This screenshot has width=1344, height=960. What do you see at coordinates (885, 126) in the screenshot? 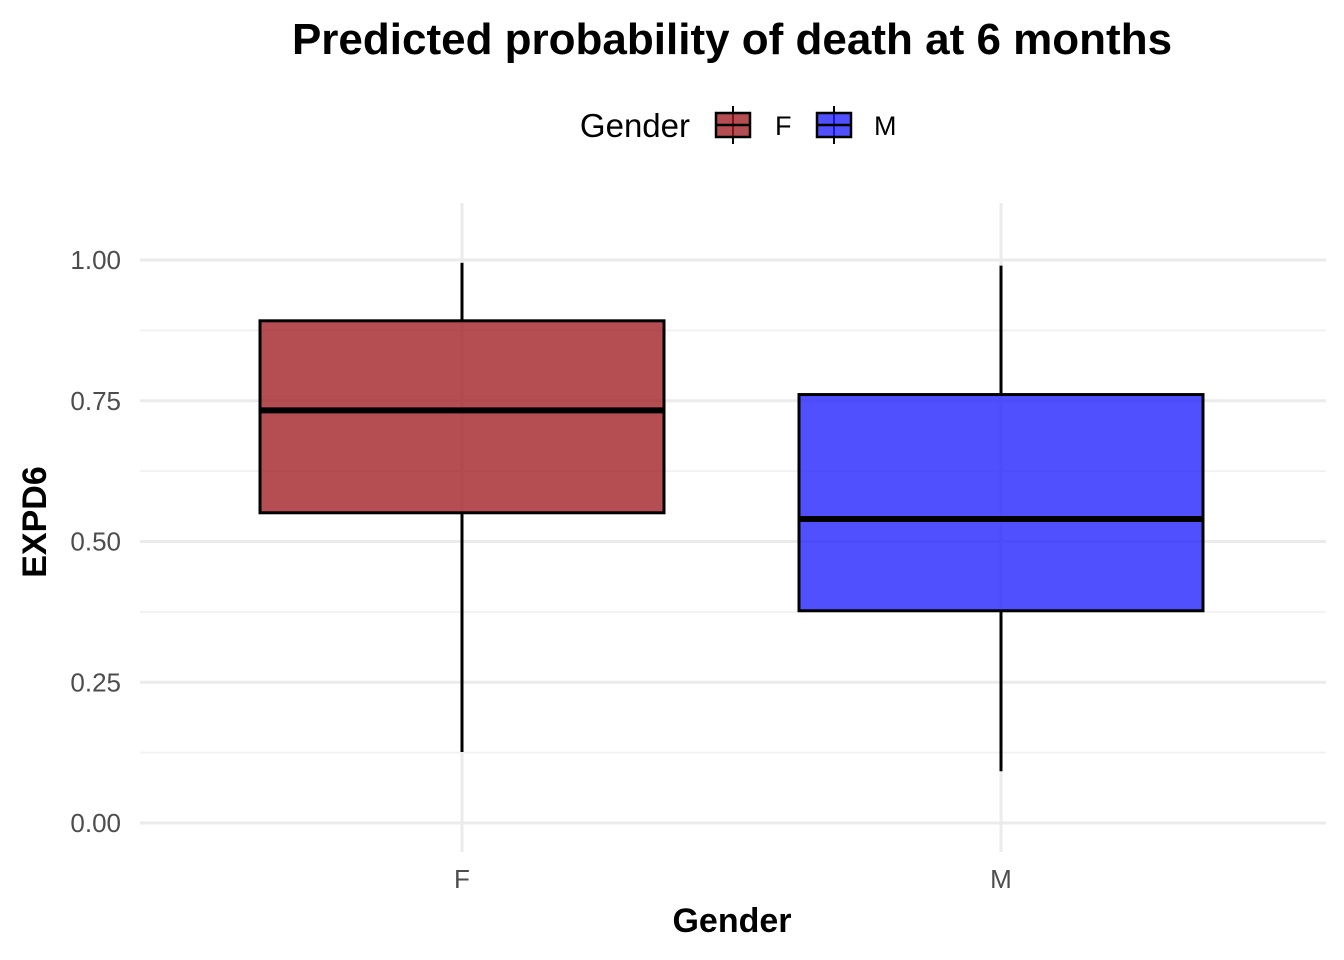
I see `legend-label: M` at bounding box center [885, 126].